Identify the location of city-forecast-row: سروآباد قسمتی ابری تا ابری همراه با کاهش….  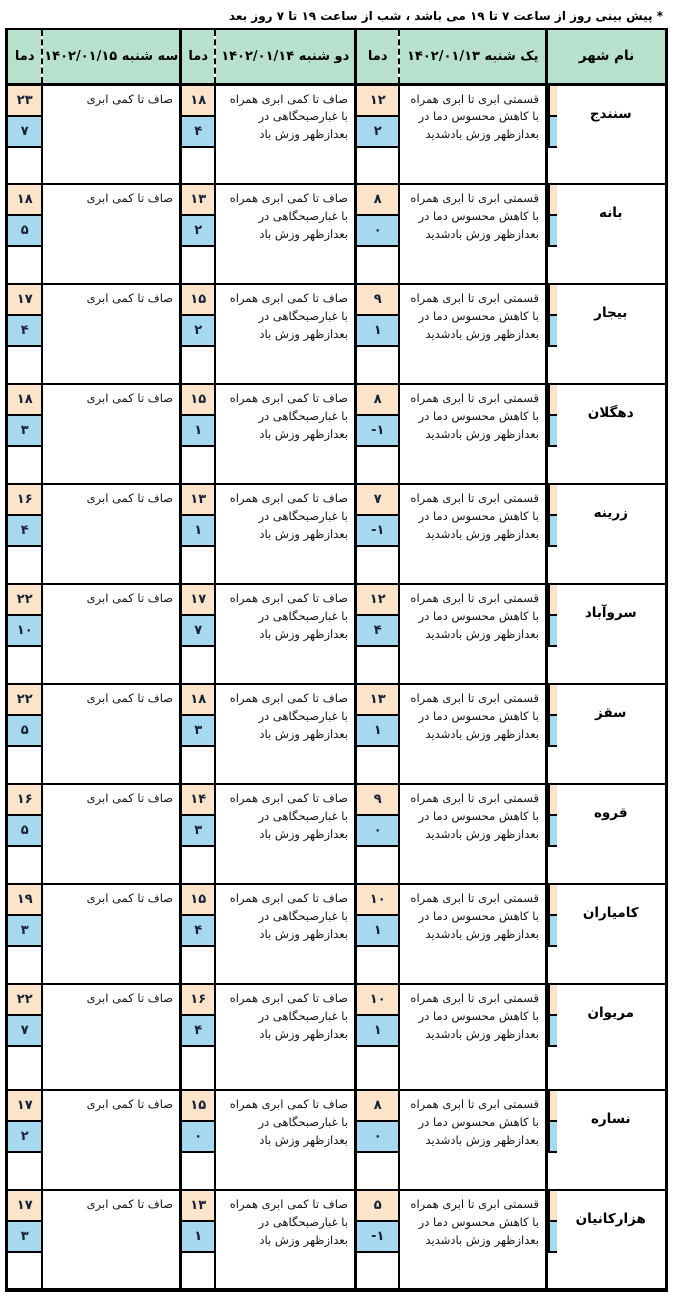
(336, 634).